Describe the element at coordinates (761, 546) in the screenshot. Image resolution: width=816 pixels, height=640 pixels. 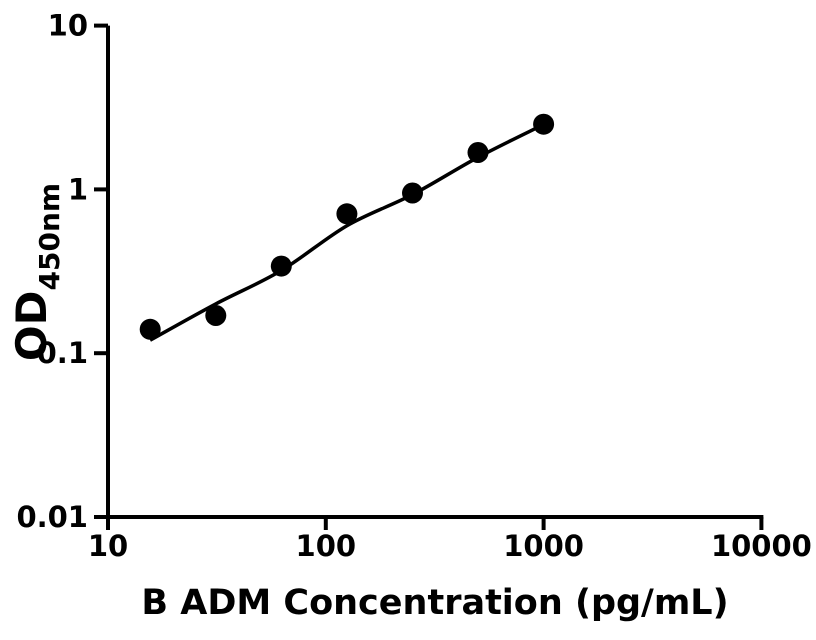
I see `x-tick-label: 10000` at that location.